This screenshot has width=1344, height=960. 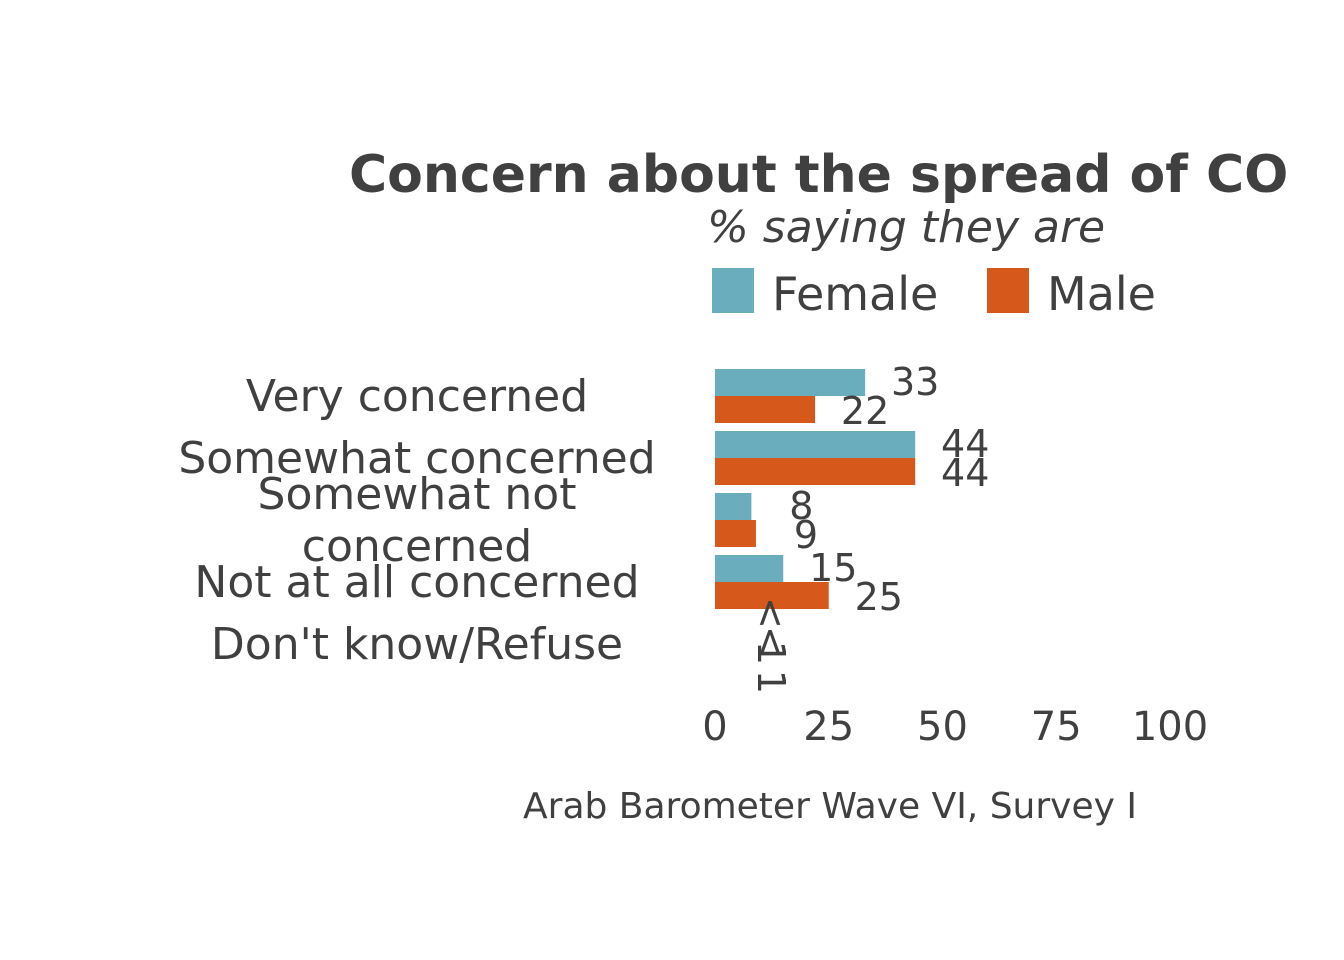 What do you see at coordinates (417, 546) in the screenshot?
I see `category-label: concerned` at bounding box center [417, 546].